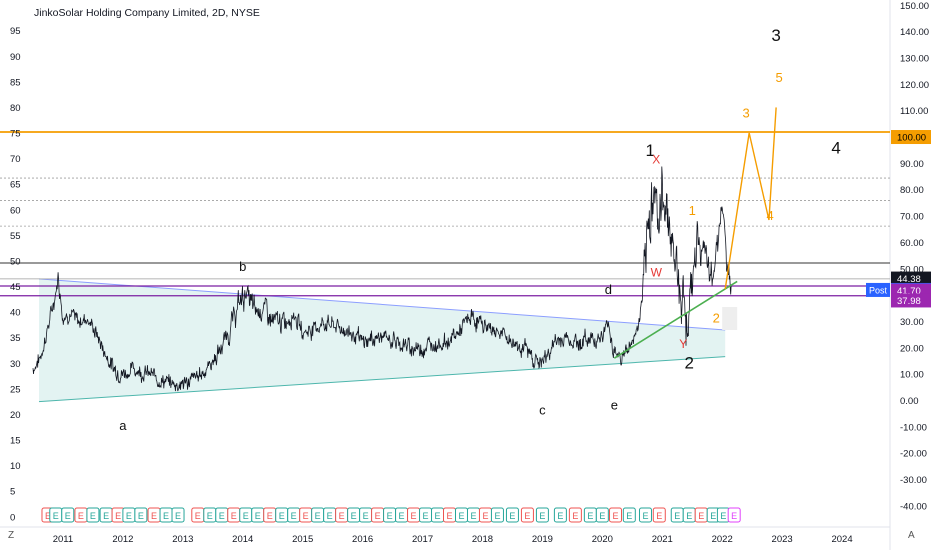 Image resolution: width=932 pixels, height=550 pixels. What do you see at coordinates (701, 516) in the screenshot?
I see `earnings-marker-51: E` at bounding box center [701, 516].